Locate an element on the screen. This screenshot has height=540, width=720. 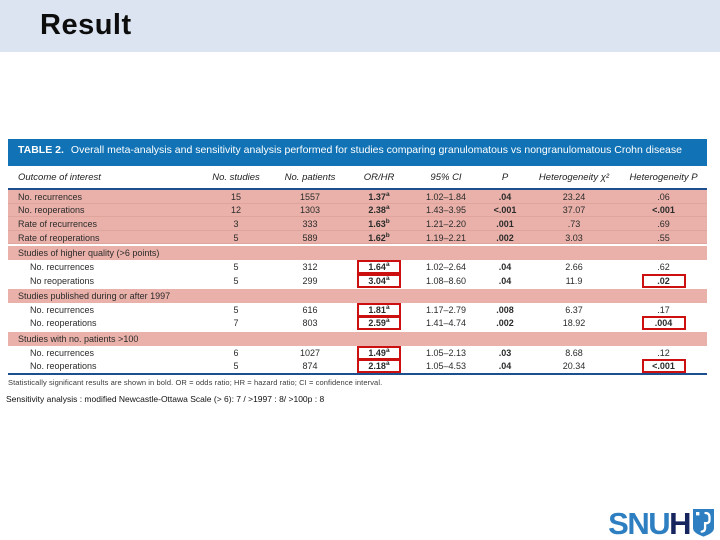
or-hr-cell: 1.64a is located at coordinates (379, 266).